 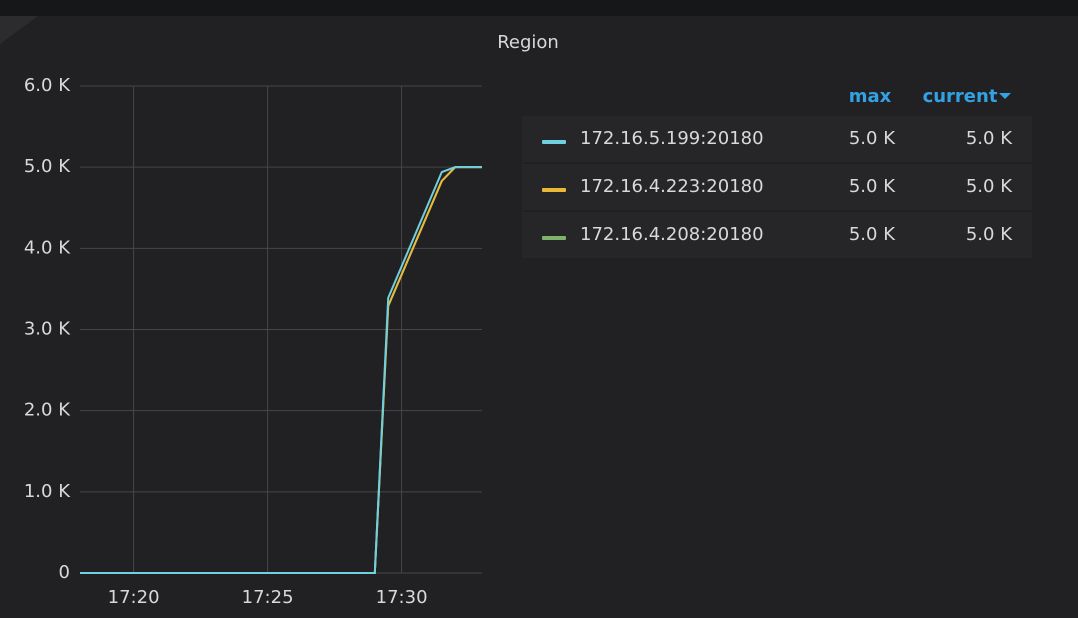 I want to click on x-tick-label: 17:20, so click(x=134, y=597).